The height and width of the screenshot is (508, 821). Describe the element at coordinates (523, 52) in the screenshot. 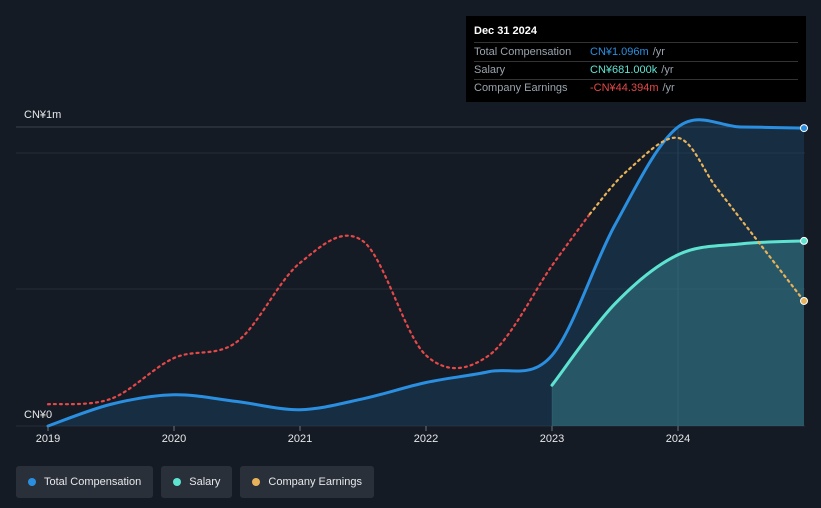

I see `tooltip-label: Total Compensation` at that location.